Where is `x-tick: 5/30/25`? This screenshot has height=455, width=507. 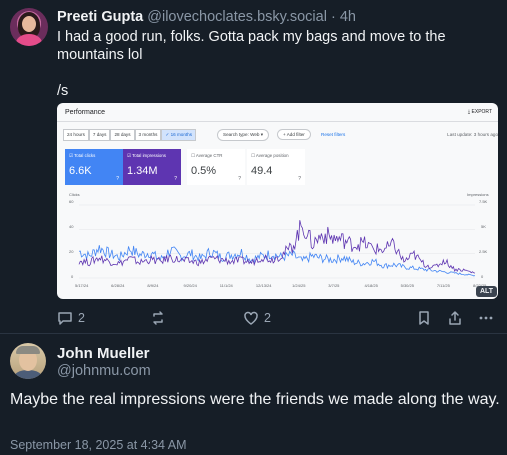
x-tick: 5/30/25 is located at coordinates (407, 285).